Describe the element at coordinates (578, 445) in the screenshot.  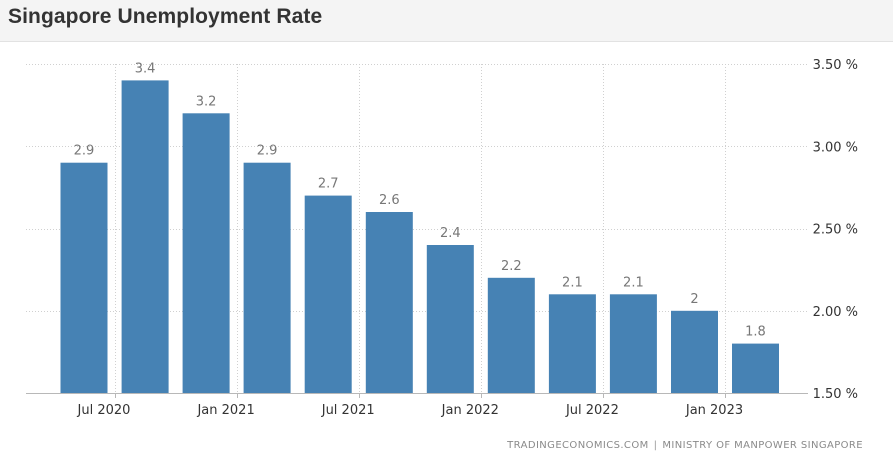
I see `source-tradingeconomics: TRADINGECONOMICS.COM` at that location.